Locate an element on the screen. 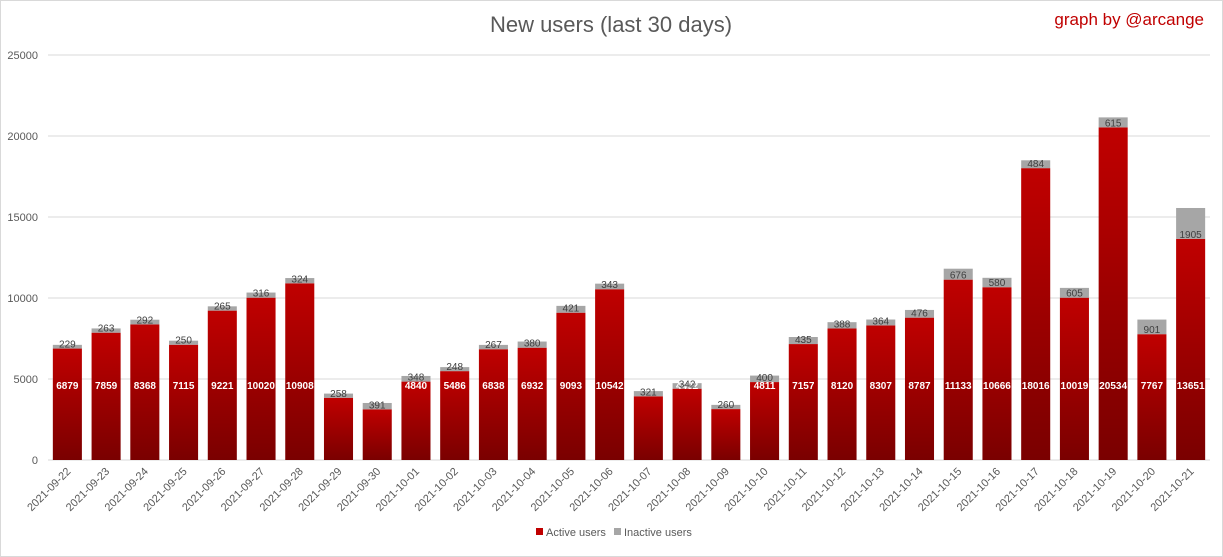 The width and height of the screenshot is (1223, 557). data-label-active: 5486 is located at coordinates (455, 386).